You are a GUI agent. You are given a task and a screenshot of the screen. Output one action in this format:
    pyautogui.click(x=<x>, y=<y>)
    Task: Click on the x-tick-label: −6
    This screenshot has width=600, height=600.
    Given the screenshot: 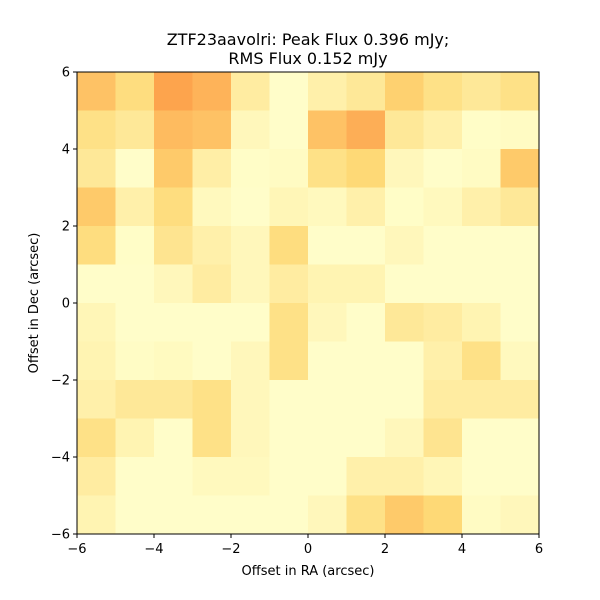 What is the action you would take?
    pyautogui.click(x=76, y=549)
    